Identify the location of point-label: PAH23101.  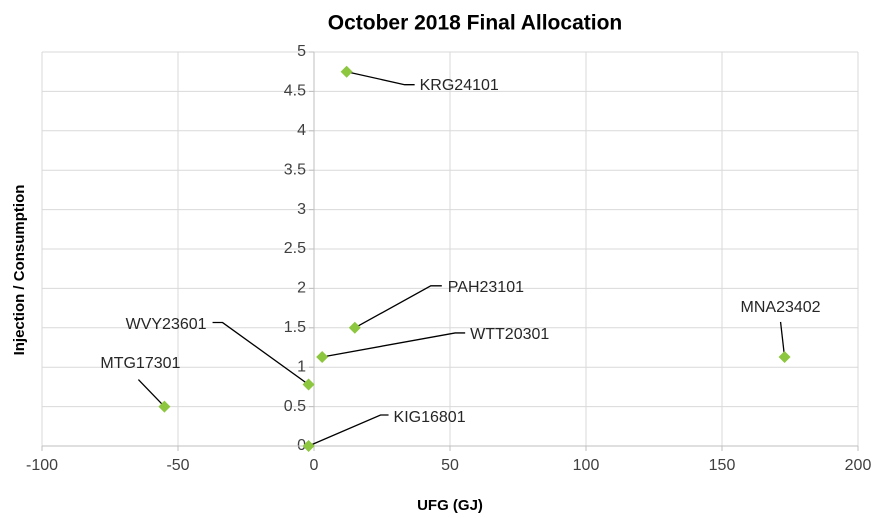
(486, 287).